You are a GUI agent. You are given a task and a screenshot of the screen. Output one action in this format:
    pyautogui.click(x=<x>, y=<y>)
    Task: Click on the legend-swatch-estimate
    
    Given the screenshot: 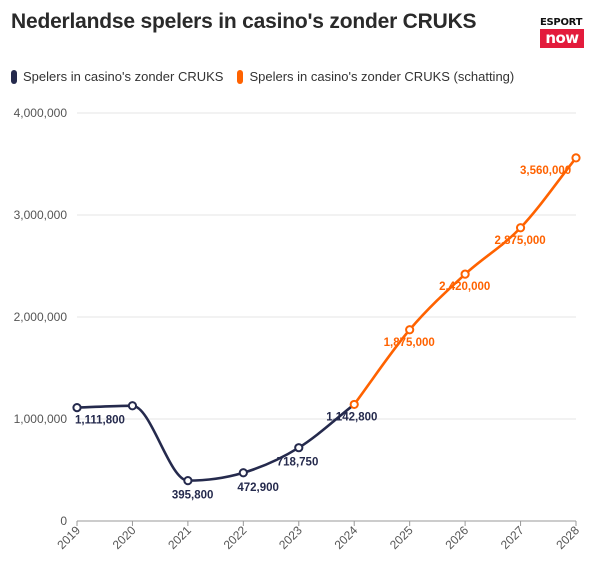 What is the action you would take?
    pyautogui.click(x=240, y=76)
    